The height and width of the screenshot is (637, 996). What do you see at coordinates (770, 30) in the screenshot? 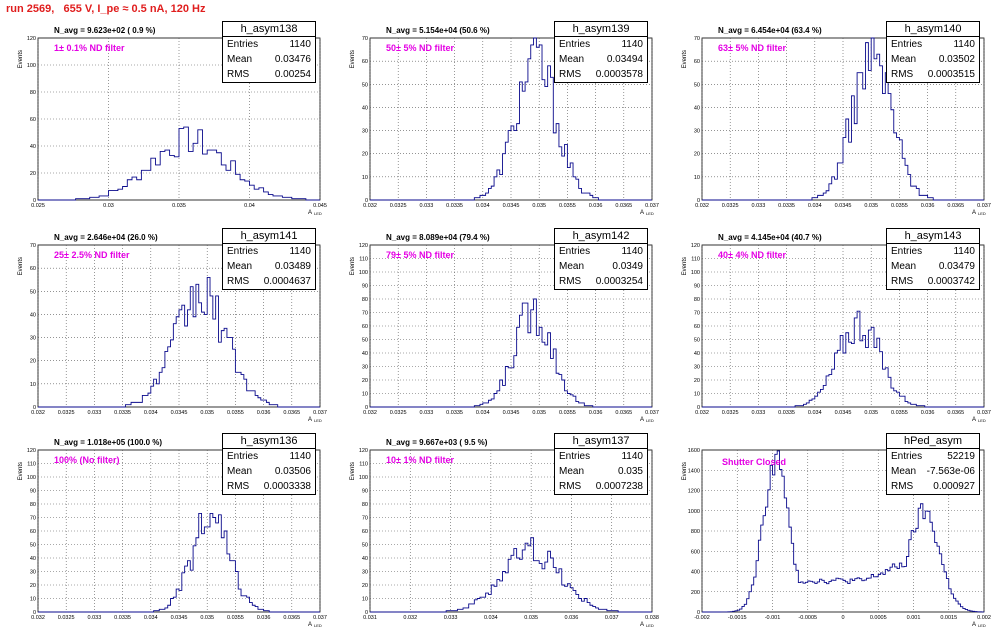
I see `navg-label: N_avg = 6.454e+04 (63.4 %)` at bounding box center [770, 30].